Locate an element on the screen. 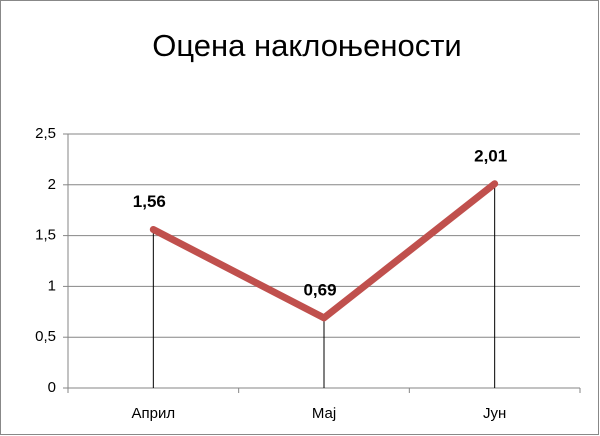  x-tick-label: Јун is located at coordinates (494, 413).